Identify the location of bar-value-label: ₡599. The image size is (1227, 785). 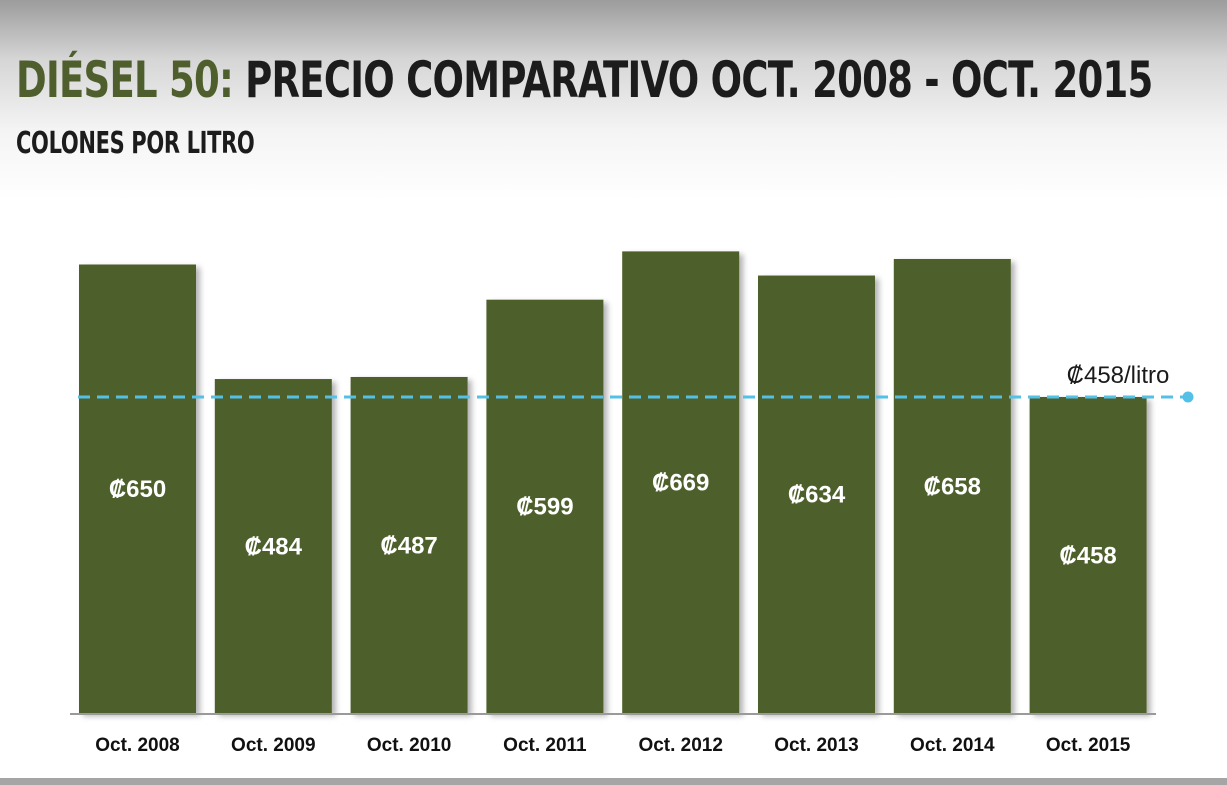
(544, 507).